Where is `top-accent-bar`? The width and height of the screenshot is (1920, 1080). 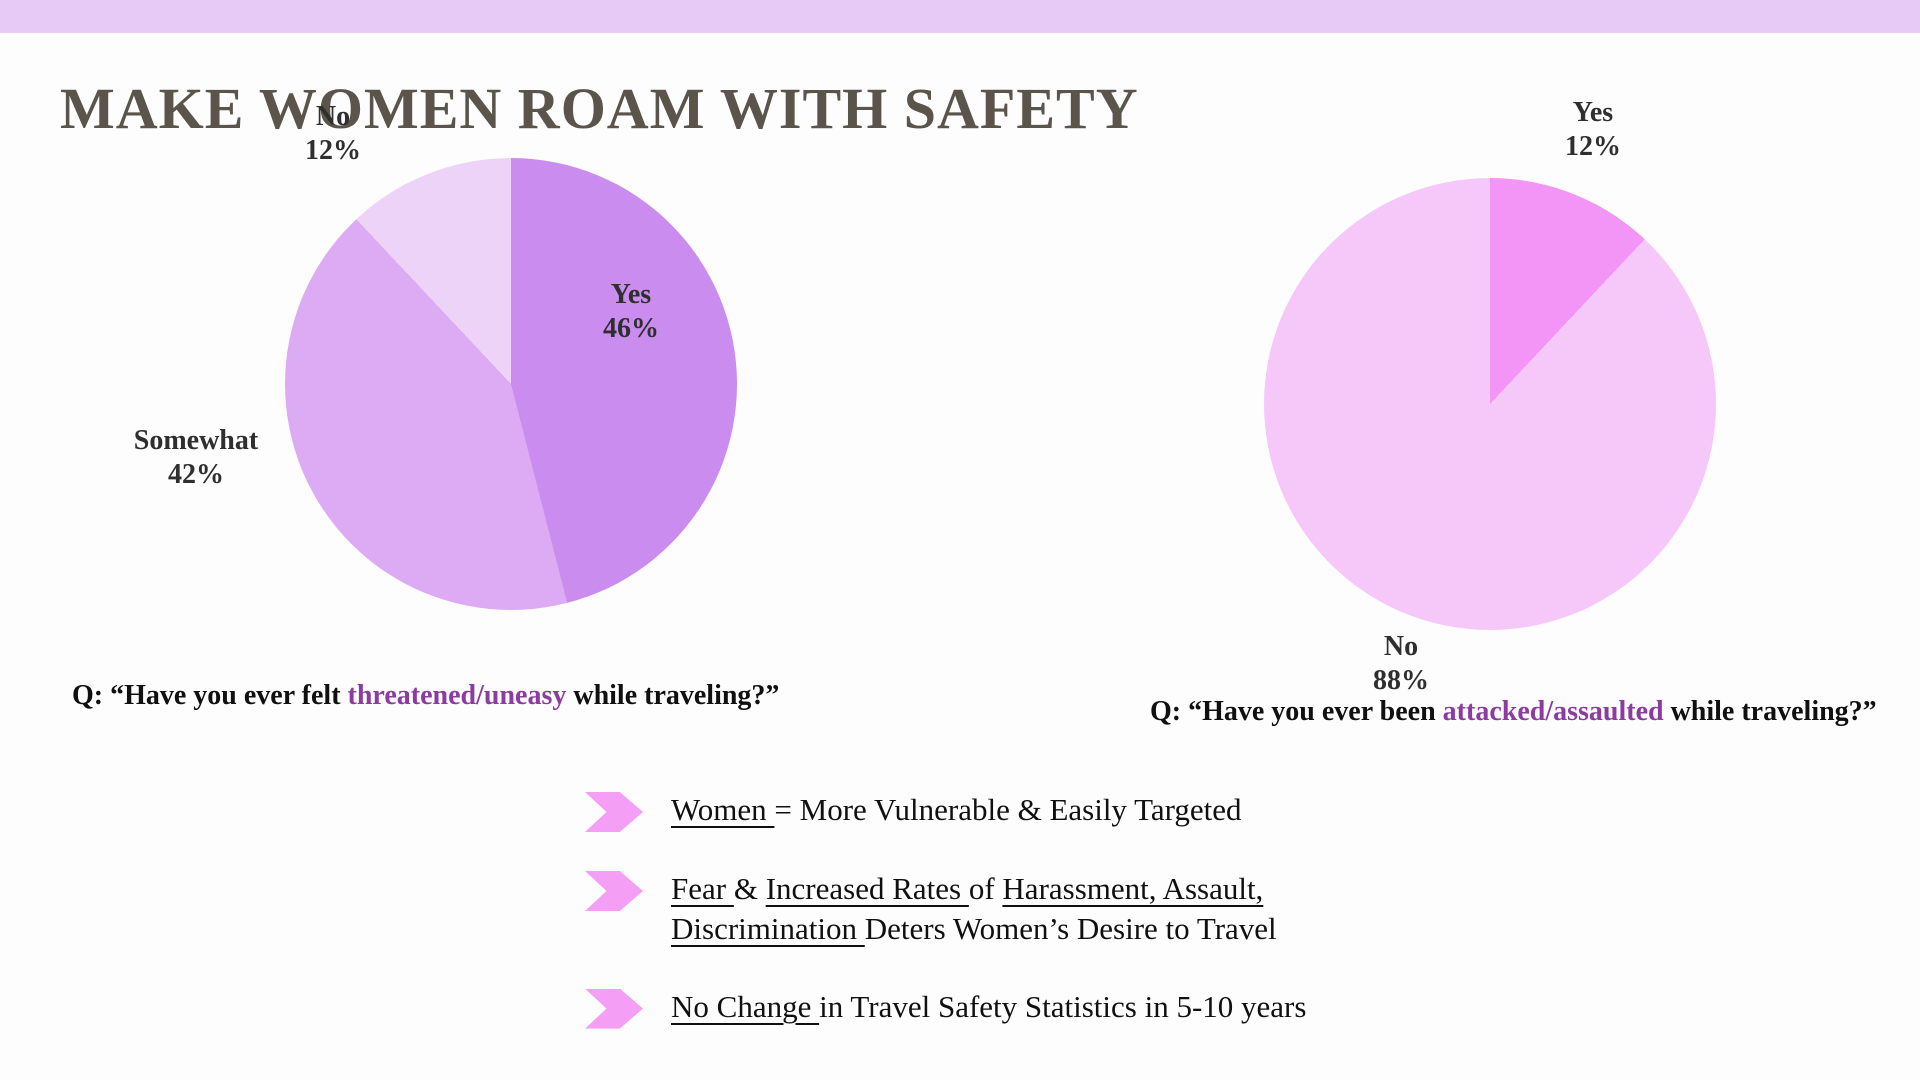 top-accent-bar is located at coordinates (960, 16).